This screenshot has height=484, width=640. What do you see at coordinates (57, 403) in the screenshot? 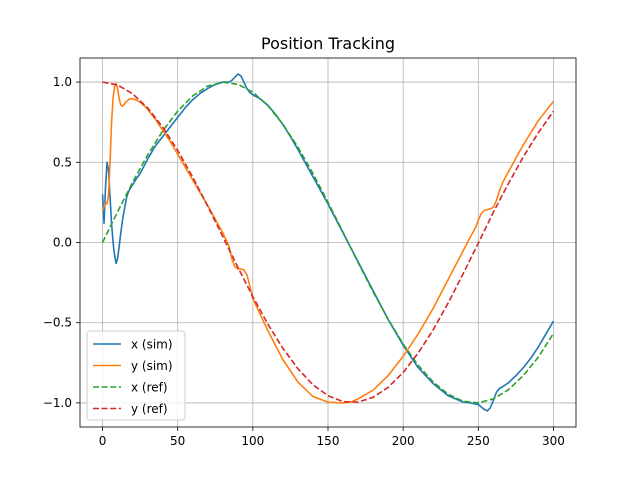
I see `y-tick-label: −1.0` at bounding box center [57, 403].